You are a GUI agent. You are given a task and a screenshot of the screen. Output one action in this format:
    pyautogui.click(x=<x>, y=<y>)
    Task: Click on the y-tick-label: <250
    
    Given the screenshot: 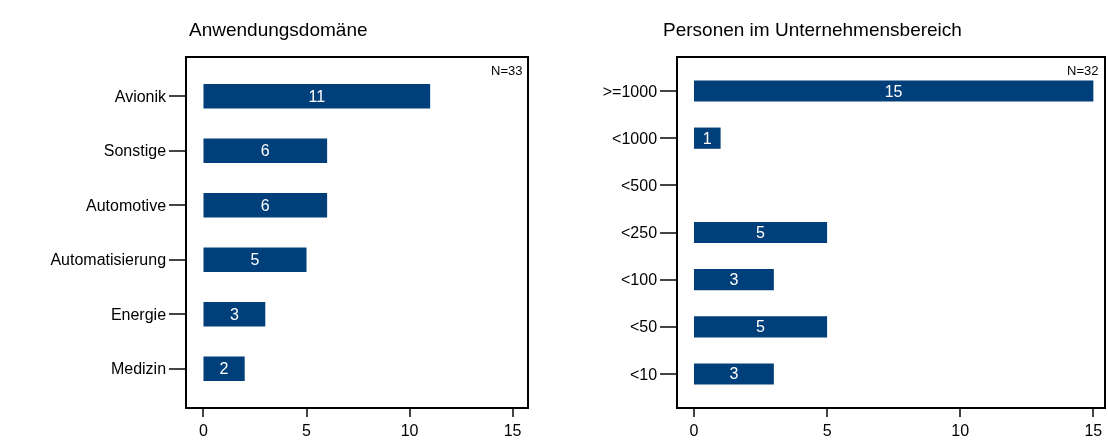 What is the action you would take?
    pyautogui.click(x=639, y=233)
    